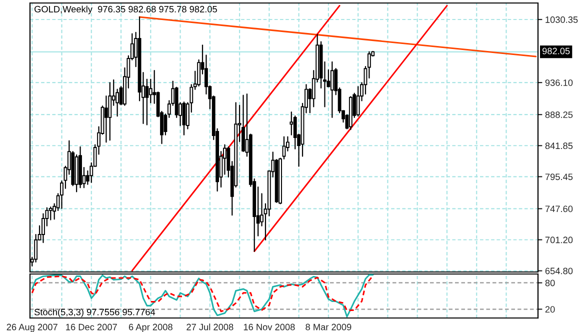 Image resolution: width=584 pixels, height=332 pixels. I want to click on x-tick-label: 8 Mar 2009, so click(329, 327).